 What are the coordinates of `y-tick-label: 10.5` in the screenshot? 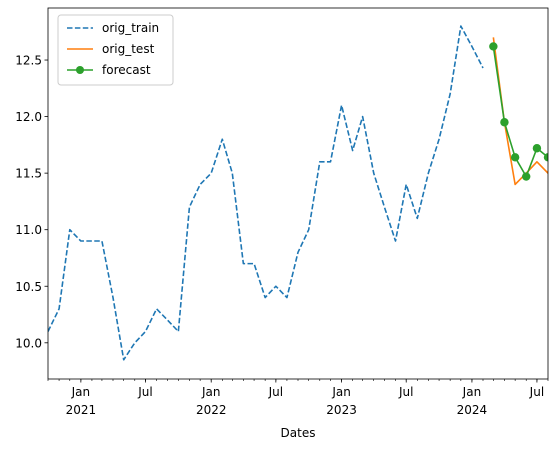 It's located at (28, 287).